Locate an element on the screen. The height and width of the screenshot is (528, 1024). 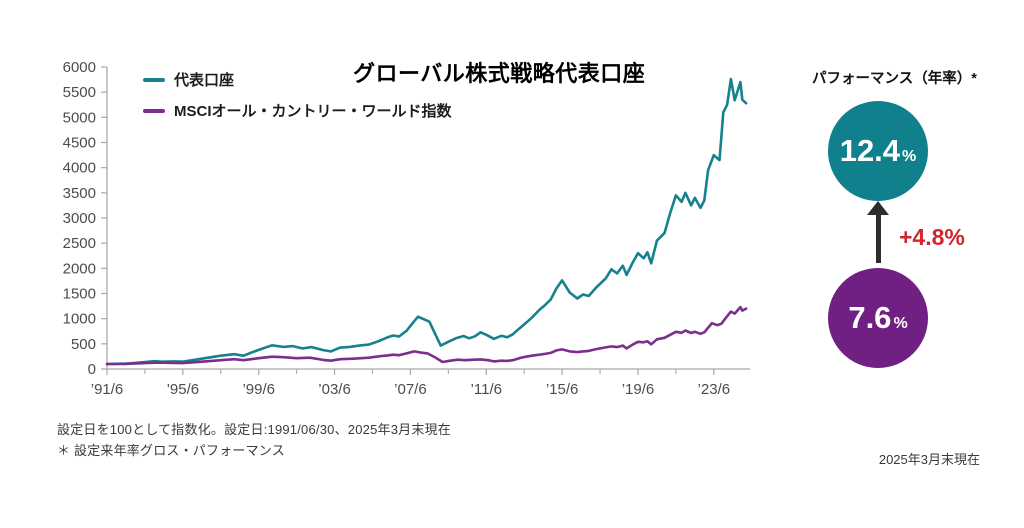
chart-title: グローバル株式戦略代表口座 is located at coordinates (499, 73).